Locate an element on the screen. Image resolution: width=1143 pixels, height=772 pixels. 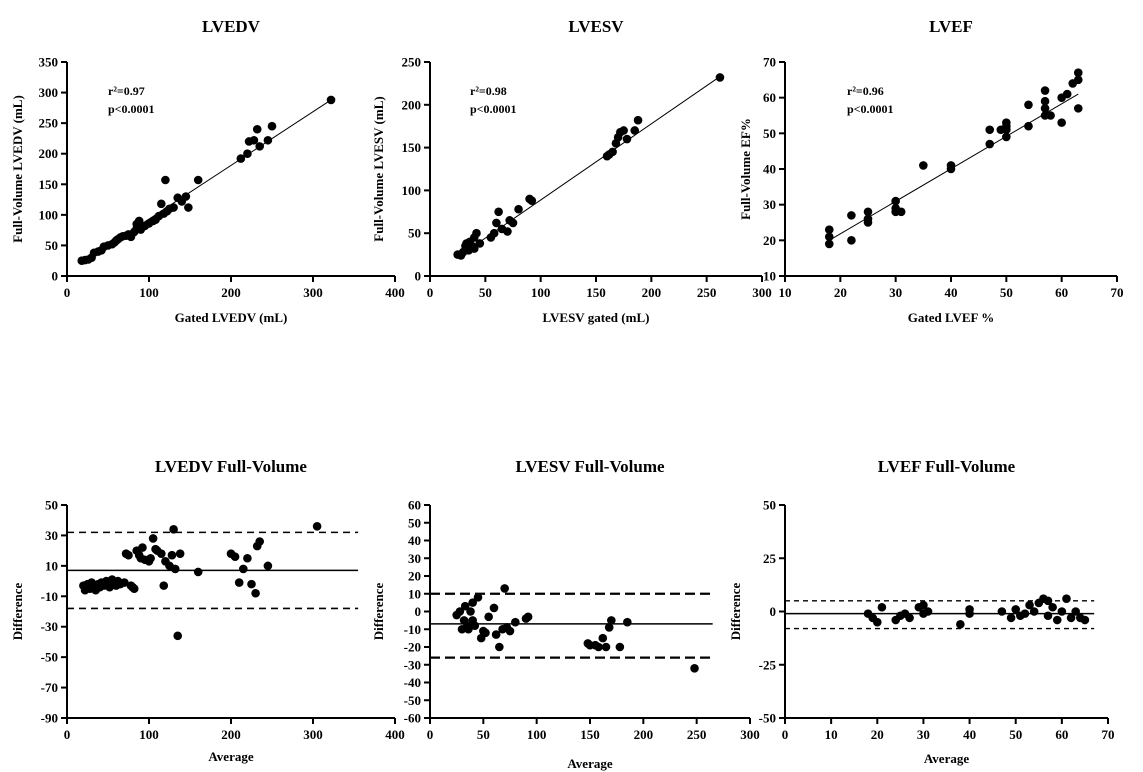
x-tick-label: 60 is located at coordinates (1061, 292).